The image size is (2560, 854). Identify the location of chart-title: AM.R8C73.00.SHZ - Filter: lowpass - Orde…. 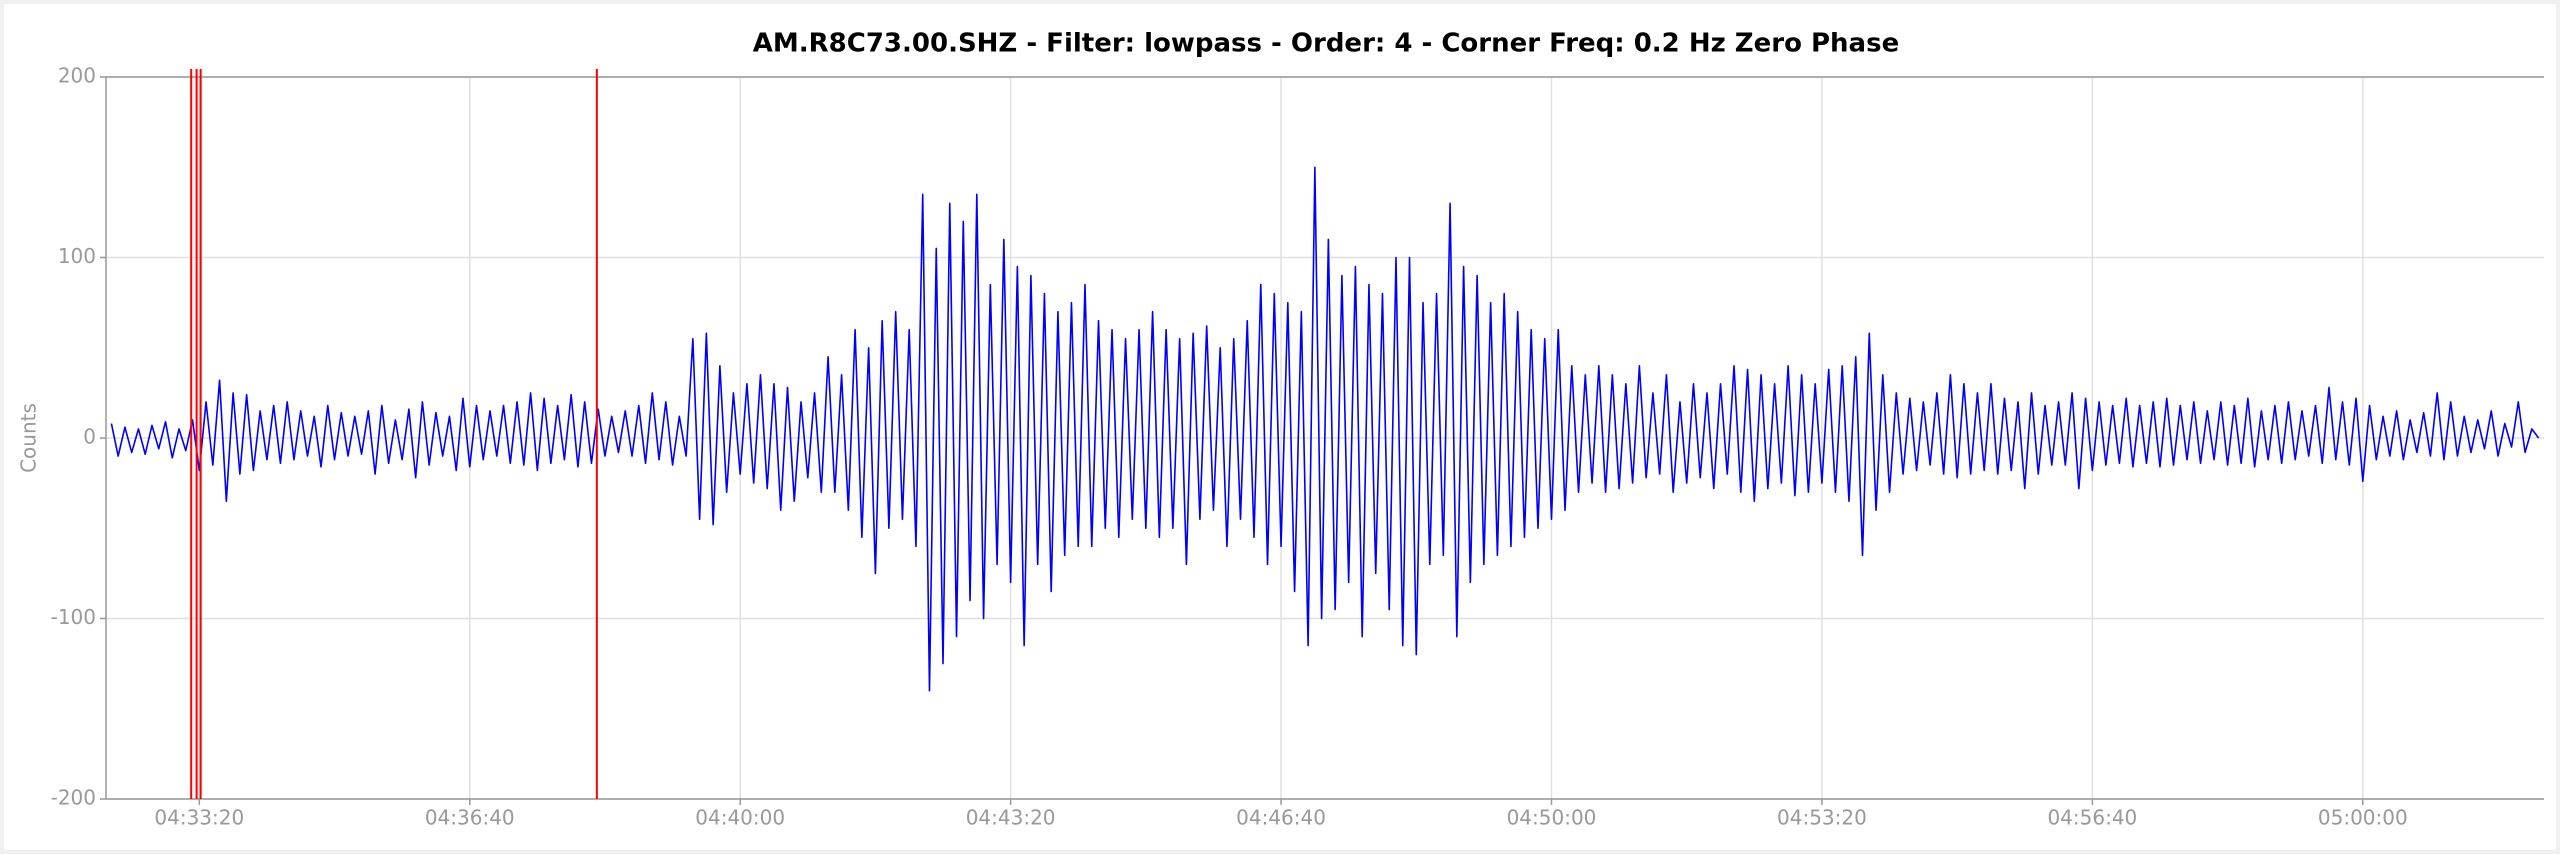
(1326, 44).